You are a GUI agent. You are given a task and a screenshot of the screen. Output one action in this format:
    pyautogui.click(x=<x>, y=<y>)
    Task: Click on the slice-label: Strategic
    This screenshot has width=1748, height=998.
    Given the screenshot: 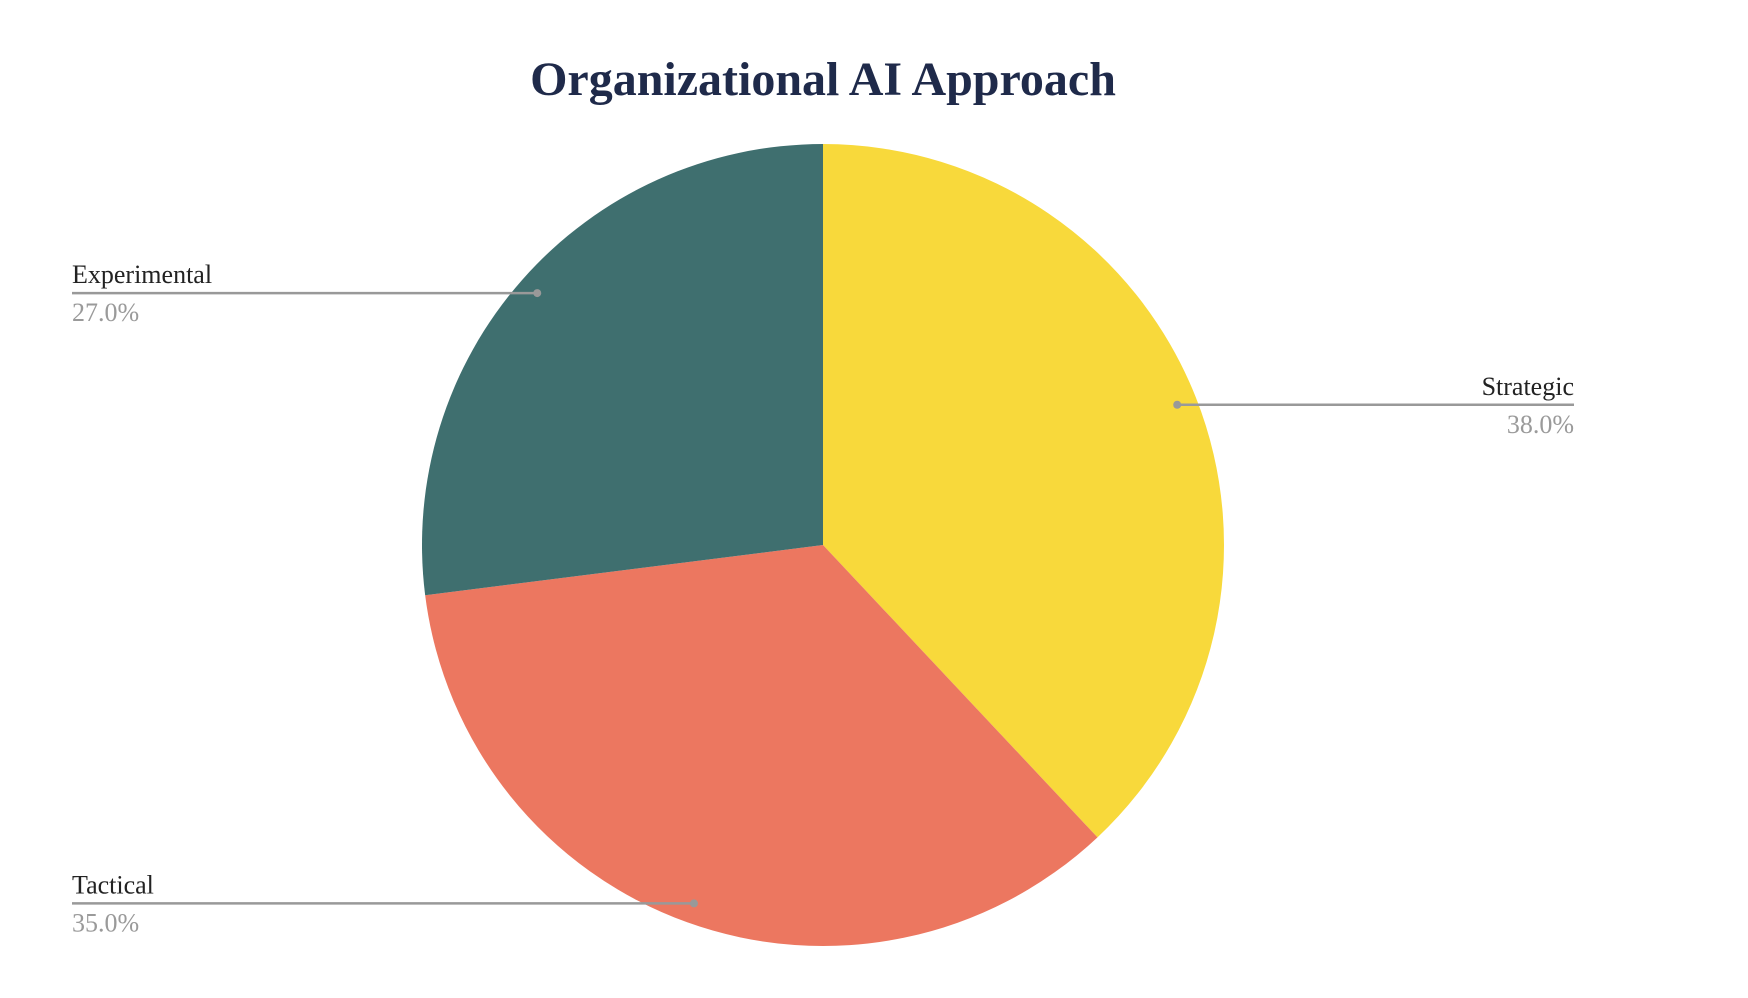 What is the action you would take?
    pyautogui.click(x=1528, y=386)
    